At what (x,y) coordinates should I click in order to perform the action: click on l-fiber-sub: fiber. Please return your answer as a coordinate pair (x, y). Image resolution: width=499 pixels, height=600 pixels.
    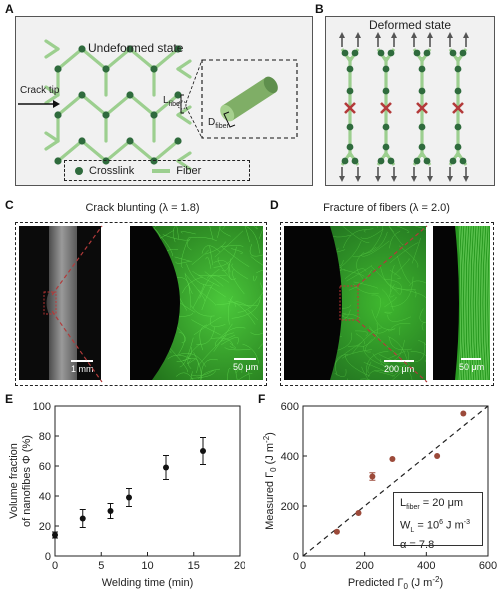
    Looking at the image, I should click on (175, 104).